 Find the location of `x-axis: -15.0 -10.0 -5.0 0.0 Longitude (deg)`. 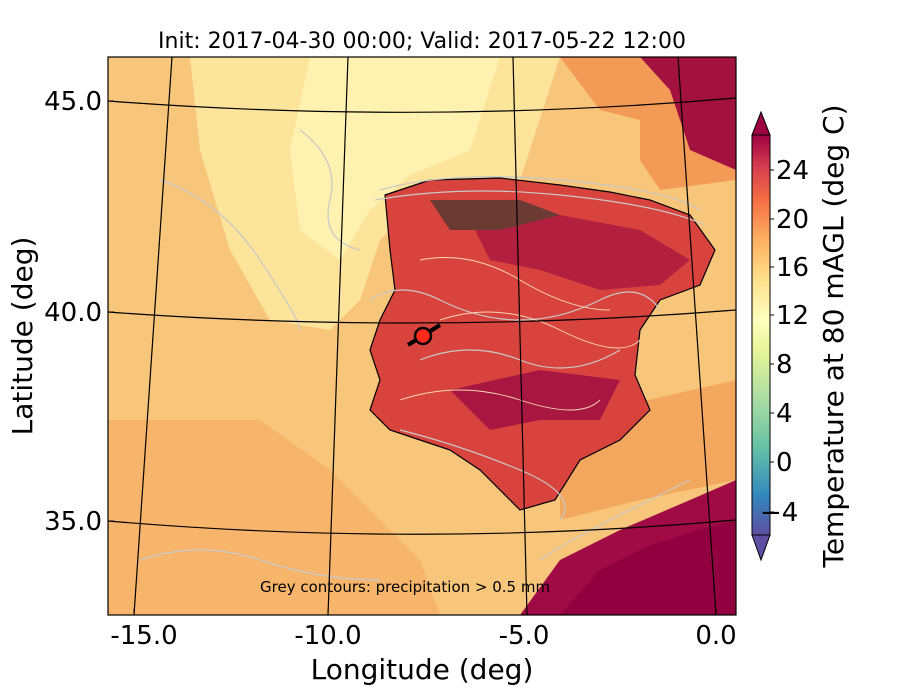

x-axis: -15.0 -10.0 -5.0 0.0 Longitude (deg) is located at coordinates (423, 647).